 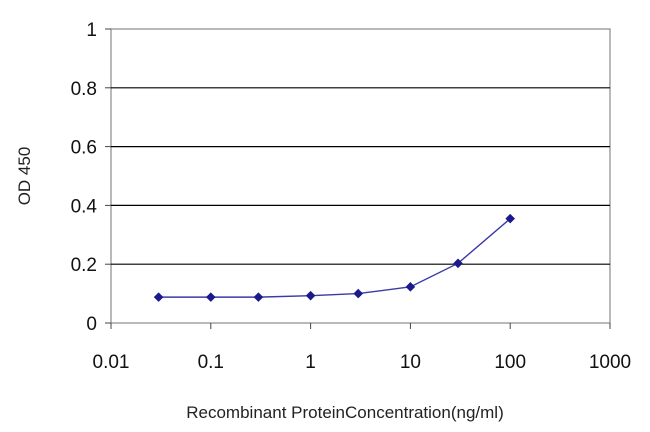 I want to click on x-tick-label: 1000, so click(x=610, y=362).